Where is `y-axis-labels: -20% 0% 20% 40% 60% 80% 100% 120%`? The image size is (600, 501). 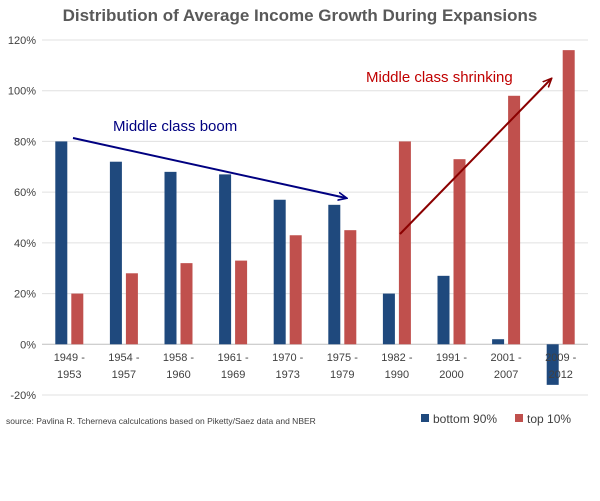 y-axis-labels: -20% 0% 20% 40% 60% 80% 100% 120% is located at coordinates (22, 218).